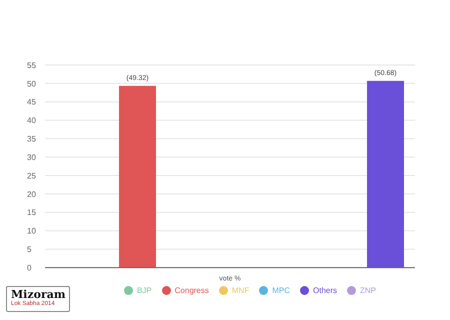 This screenshot has height=320, width=450. What do you see at coordinates (31, 213) in the screenshot?
I see `y-tick-label: 15` at bounding box center [31, 213].